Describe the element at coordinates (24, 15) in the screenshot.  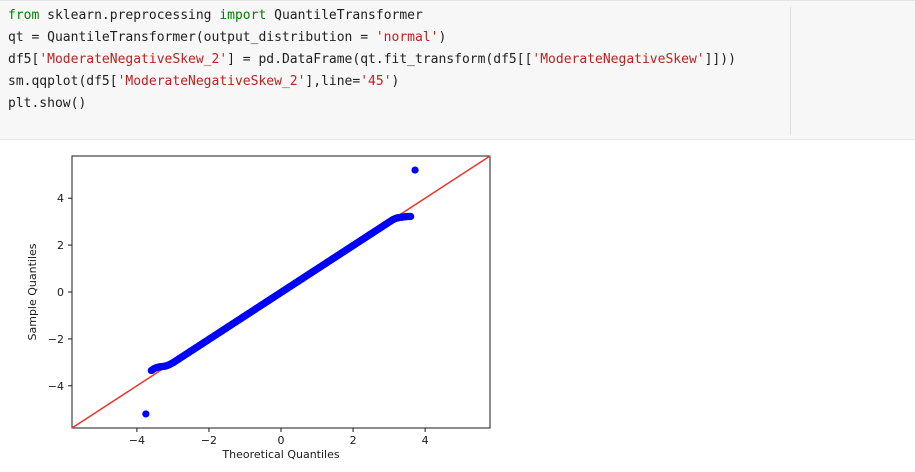
I see `code-keyword: from` at that location.